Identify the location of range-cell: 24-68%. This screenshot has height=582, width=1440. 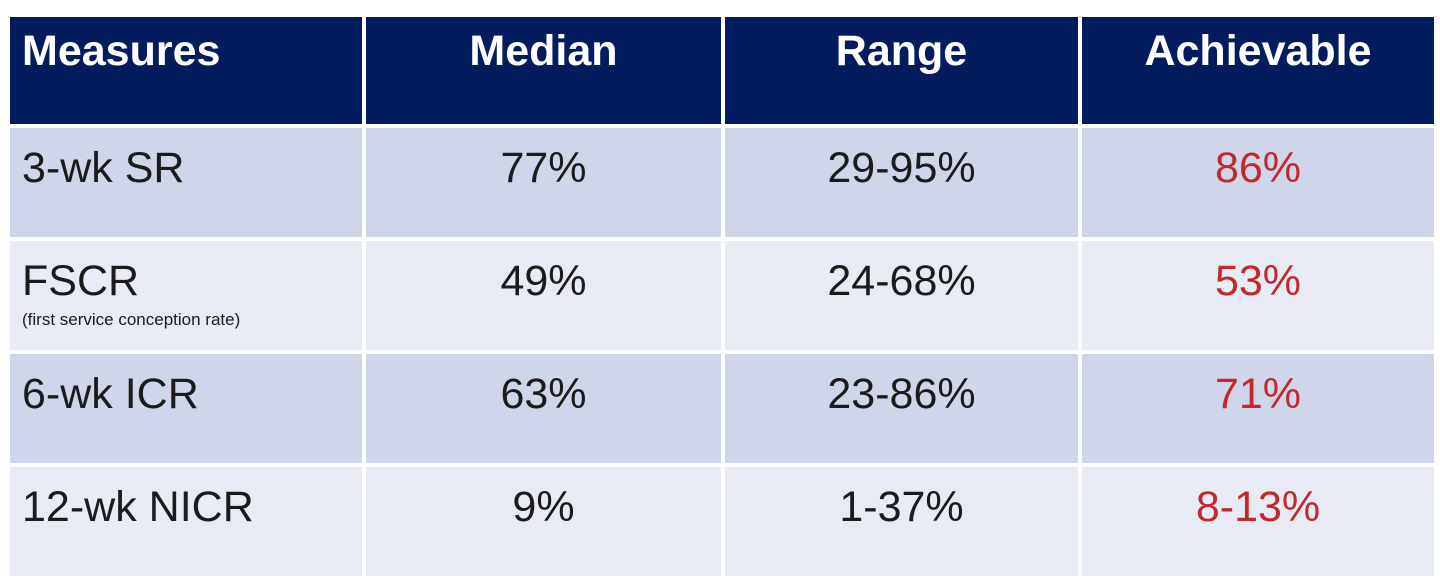
(901, 295).